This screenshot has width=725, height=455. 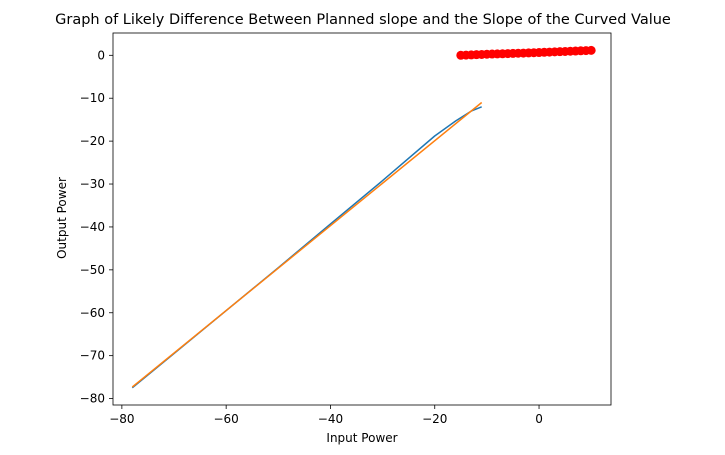 What do you see at coordinates (92, 270) in the screenshot?
I see `y-tick-label: −50` at bounding box center [92, 270].